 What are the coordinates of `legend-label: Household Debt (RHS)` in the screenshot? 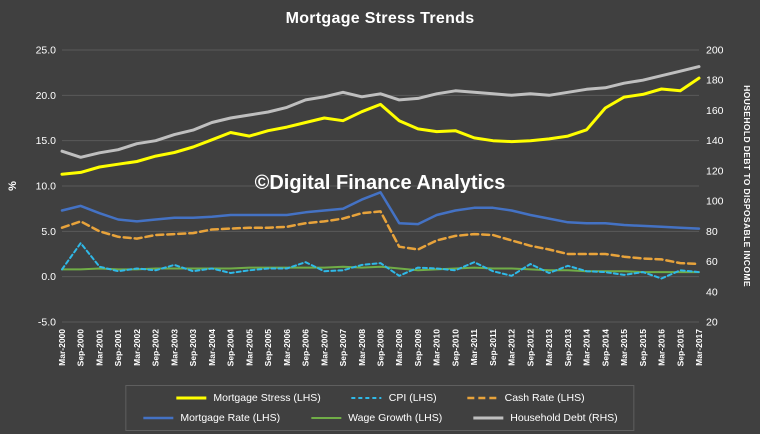 It's located at (564, 418).